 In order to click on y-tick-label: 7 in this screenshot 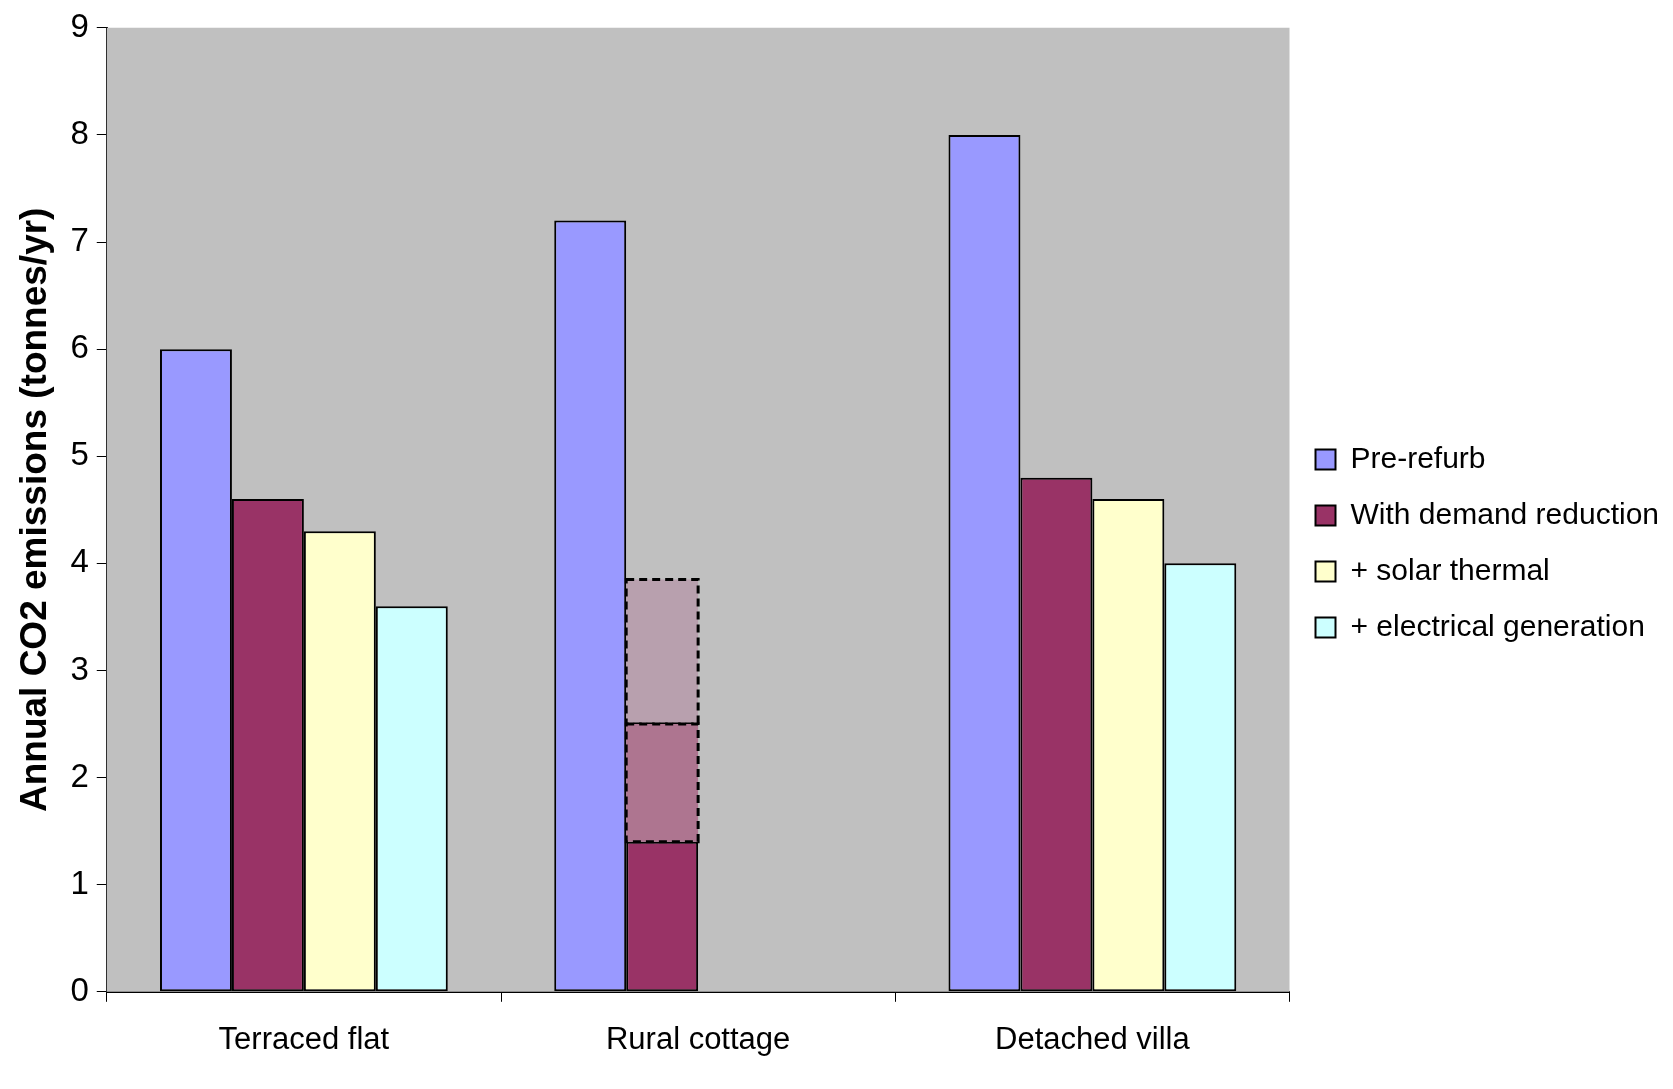, I will do `click(79, 240)`.